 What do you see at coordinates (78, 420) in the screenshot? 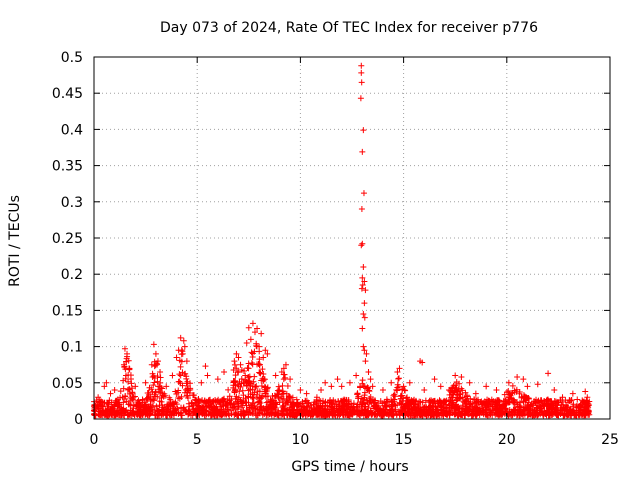
I see `y-tick-label: 0` at bounding box center [78, 420].